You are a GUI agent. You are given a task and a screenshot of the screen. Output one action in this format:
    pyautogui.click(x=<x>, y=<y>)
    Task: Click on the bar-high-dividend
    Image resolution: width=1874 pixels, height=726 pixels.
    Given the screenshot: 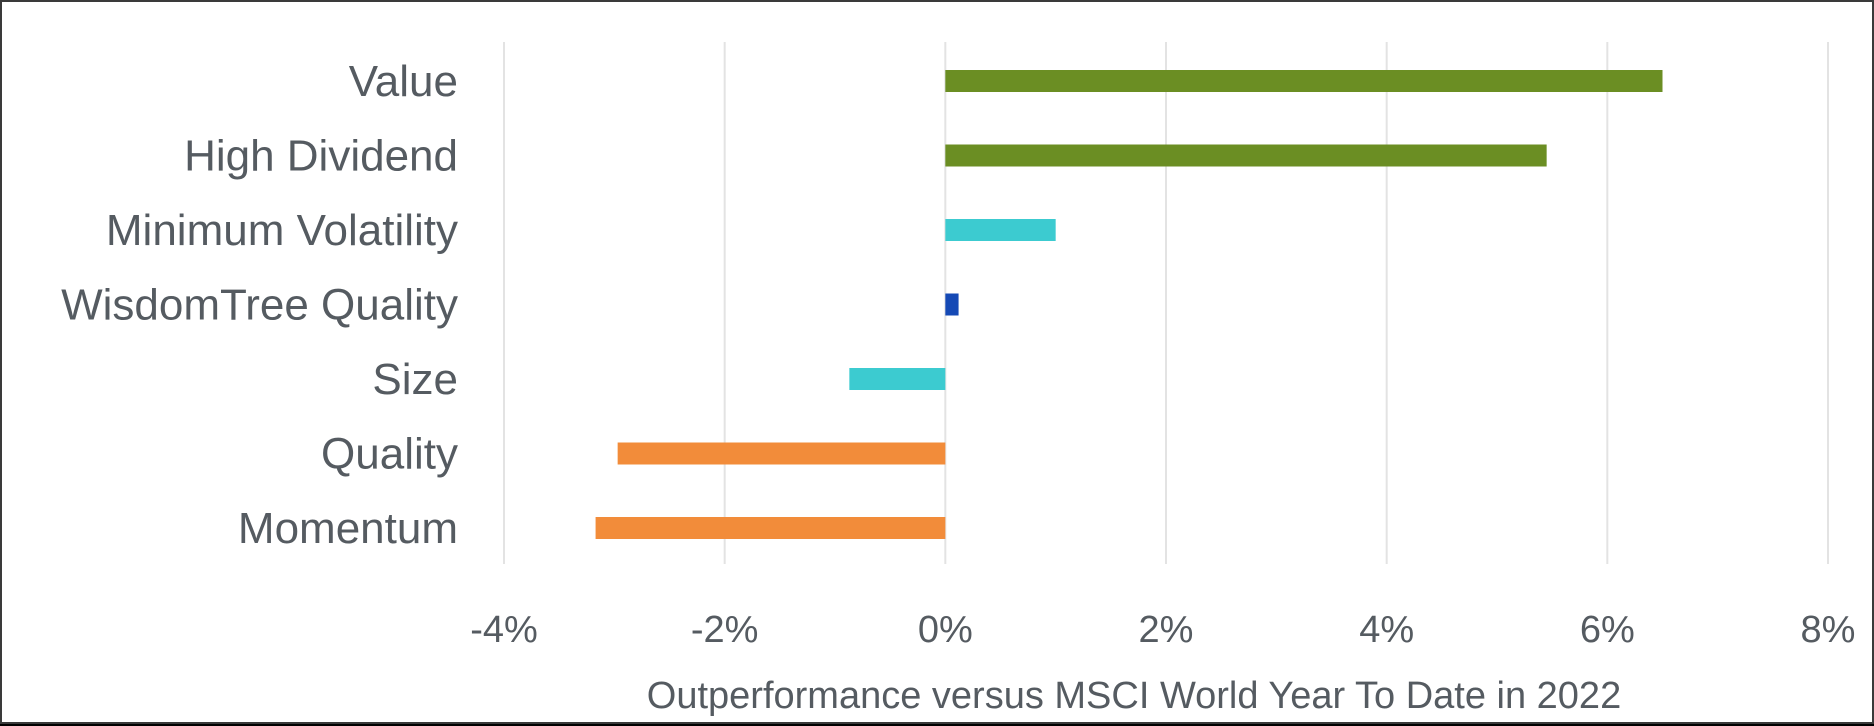 What is the action you would take?
    pyautogui.click(x=1246, y=155)
    